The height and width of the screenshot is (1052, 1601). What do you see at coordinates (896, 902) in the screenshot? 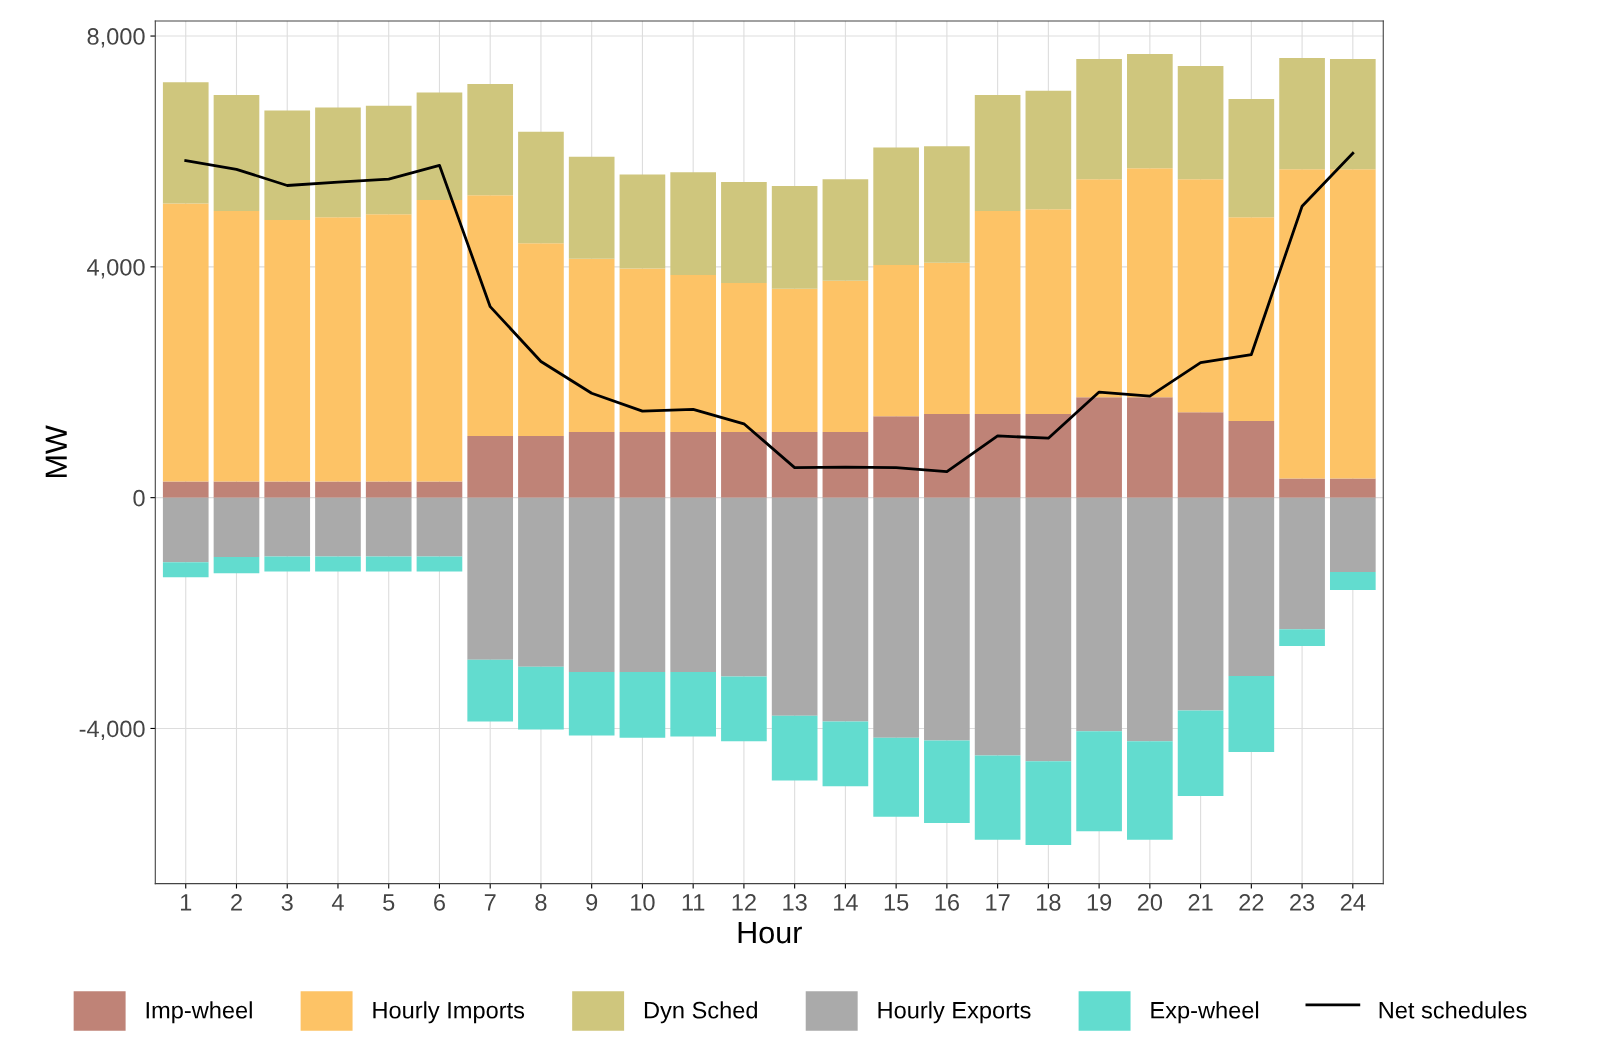
I see `x-tick-label: 15` at bounding box center [896, 902].